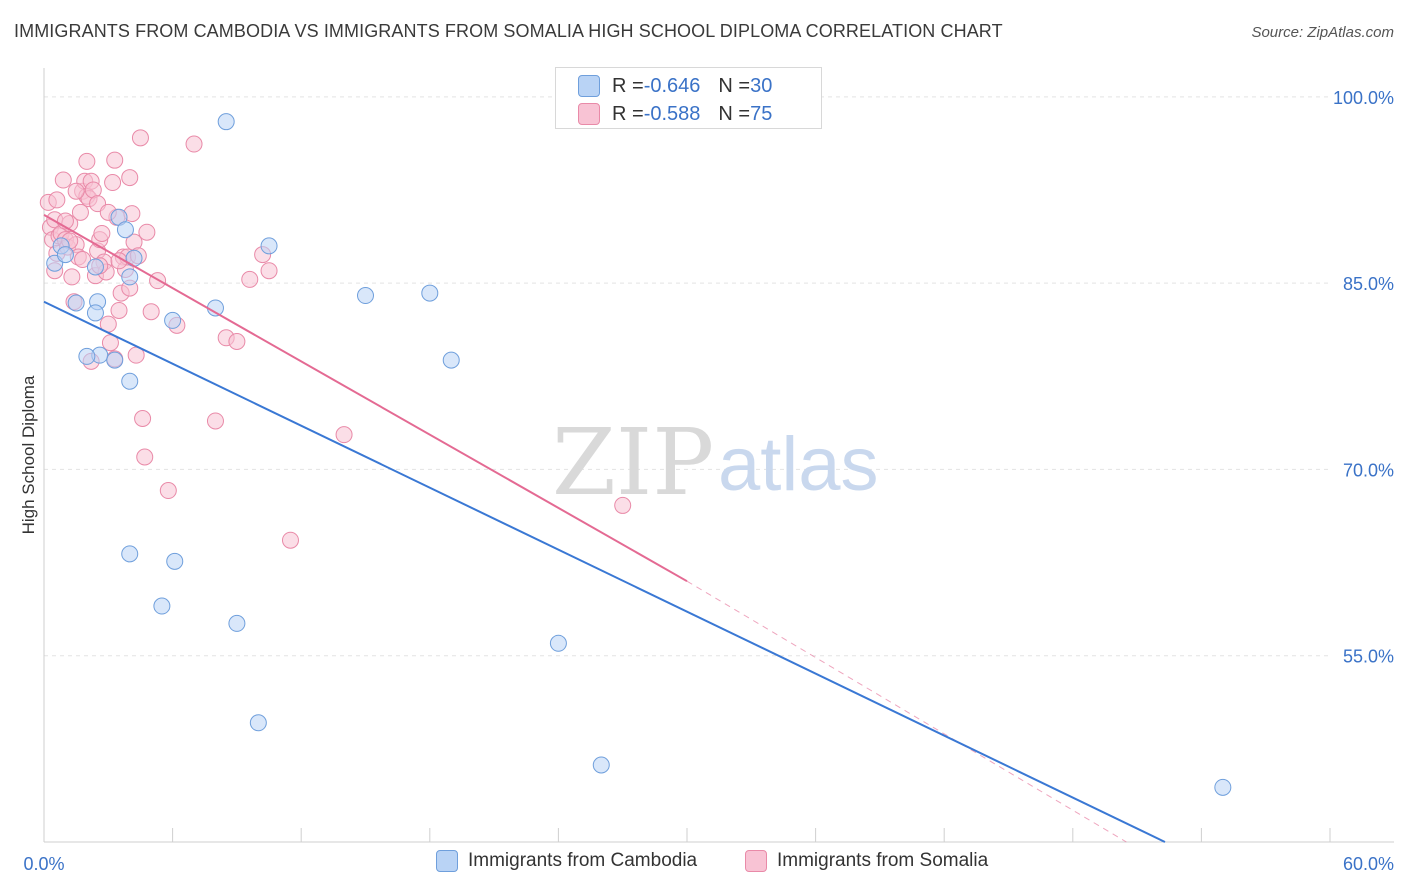  I want to click on legend-item-somalia: Immigrants from Somalia, so click(866, 861).